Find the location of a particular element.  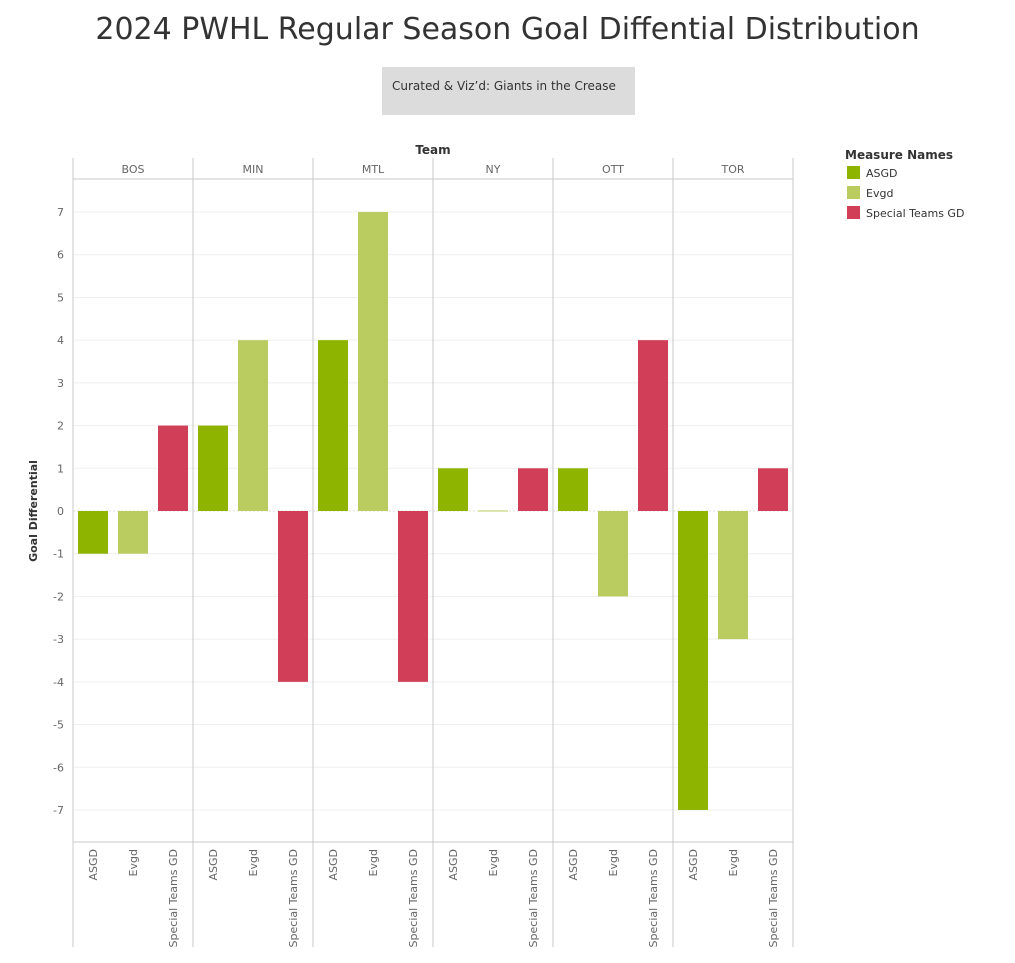

bar-bos-asgd is located at coordinates (93, 532).